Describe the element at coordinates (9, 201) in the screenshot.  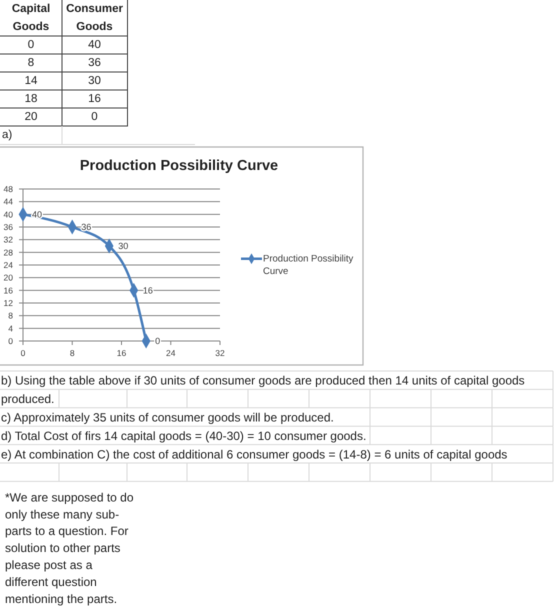
I see `y-tick-label: 44` at that location.